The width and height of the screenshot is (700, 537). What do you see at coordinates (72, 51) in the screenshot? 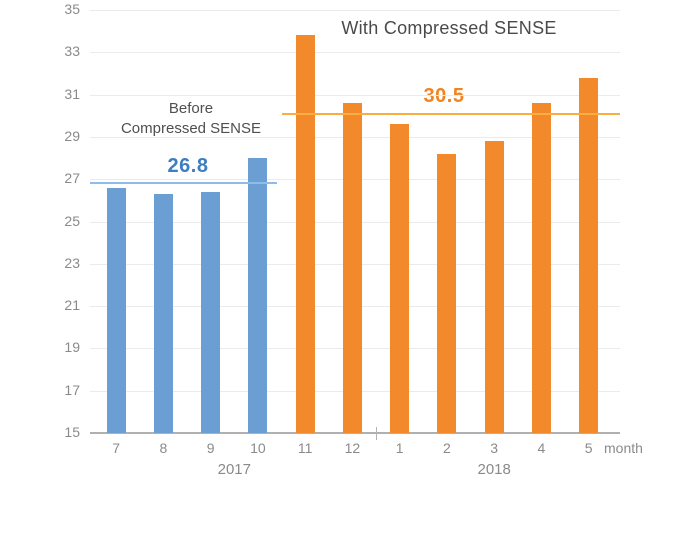
I see `y-tick-label: 33` at bounding box center [72, 51].